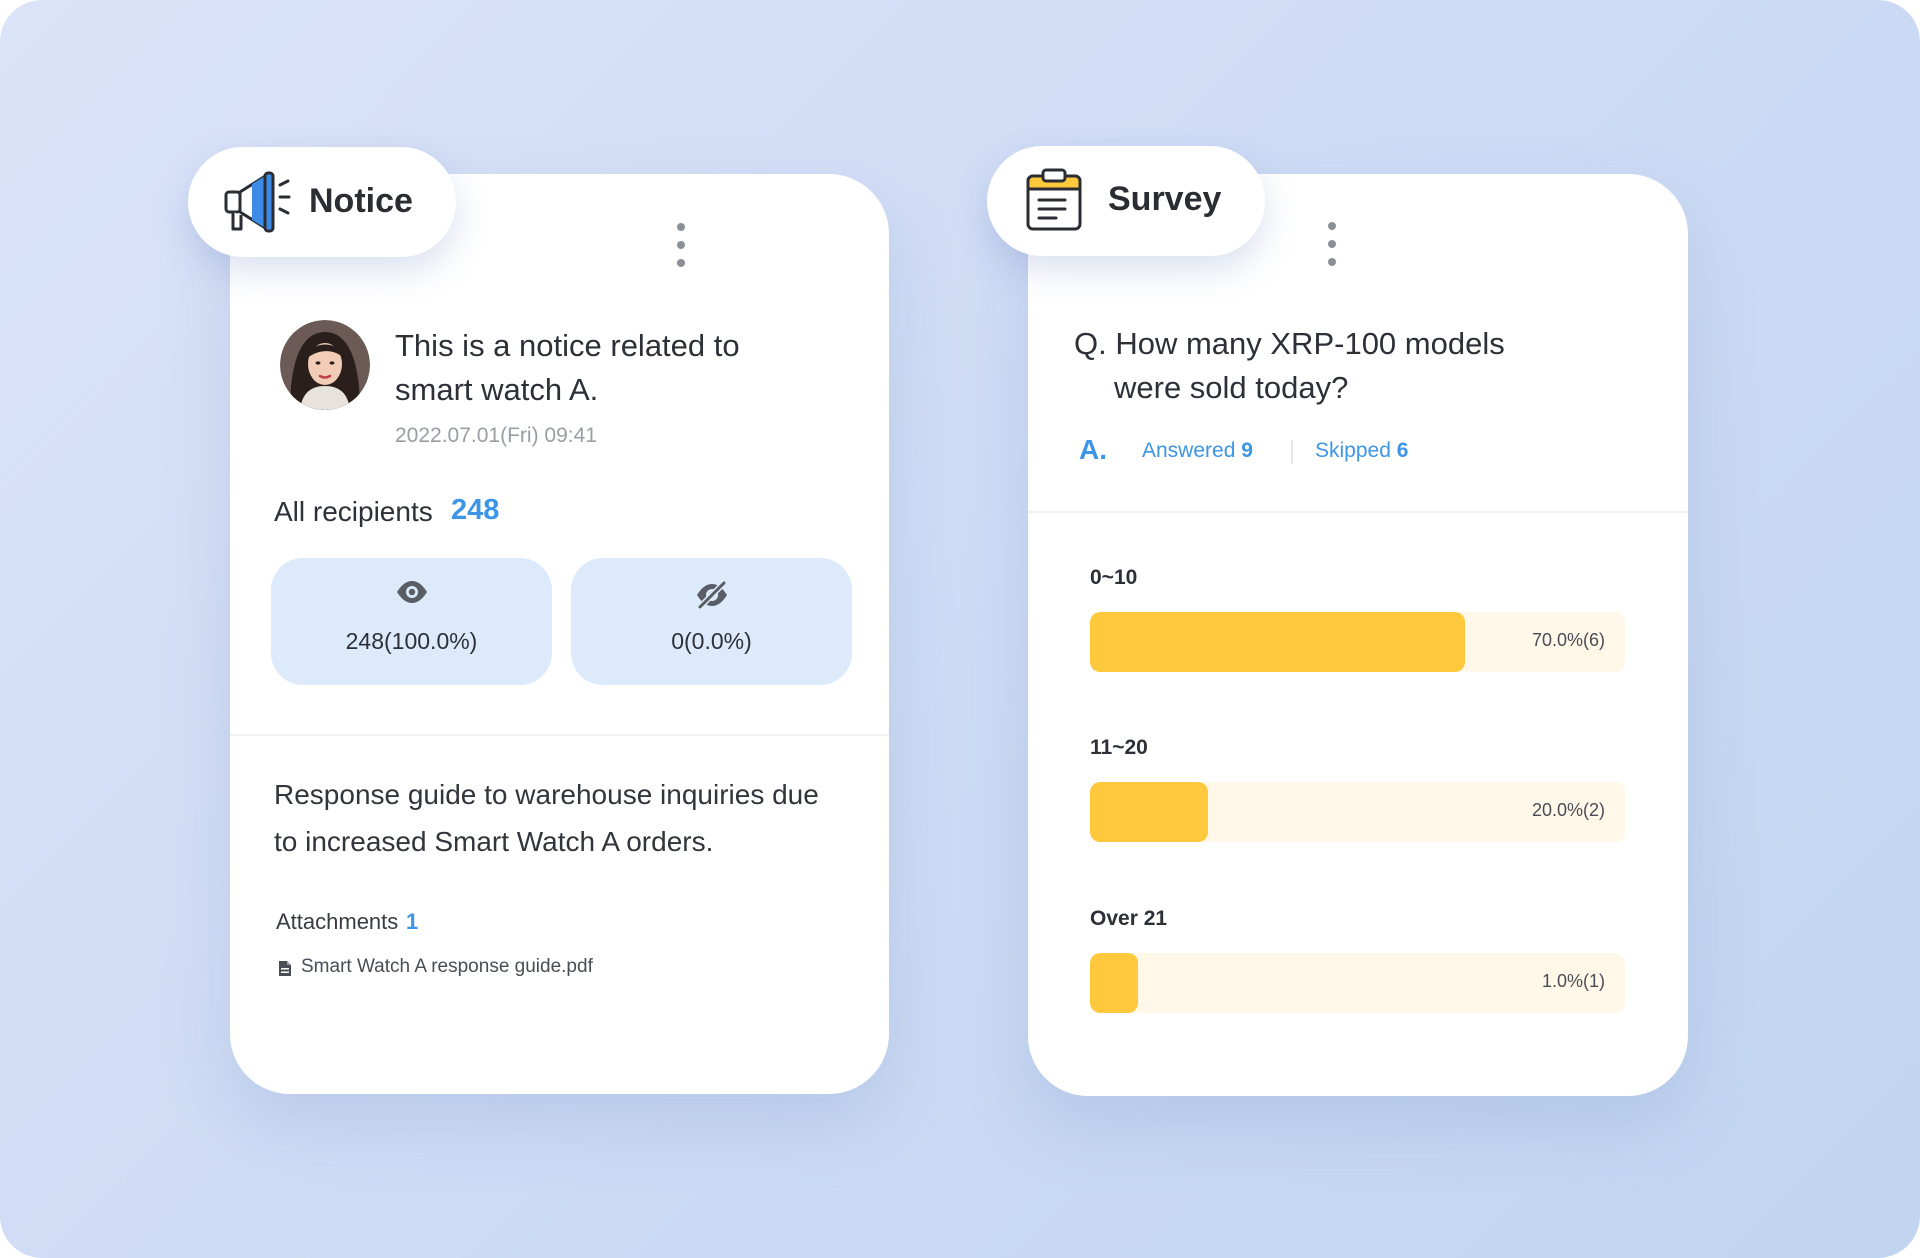 Image resolution: width=1920 pixels, height=1258 pixels. What do you see at coordinates (447, 966) in the screenshot?
I see `attachment-file-link: Smart Watch A response guide.pdf` at bounding box center [447, 966].